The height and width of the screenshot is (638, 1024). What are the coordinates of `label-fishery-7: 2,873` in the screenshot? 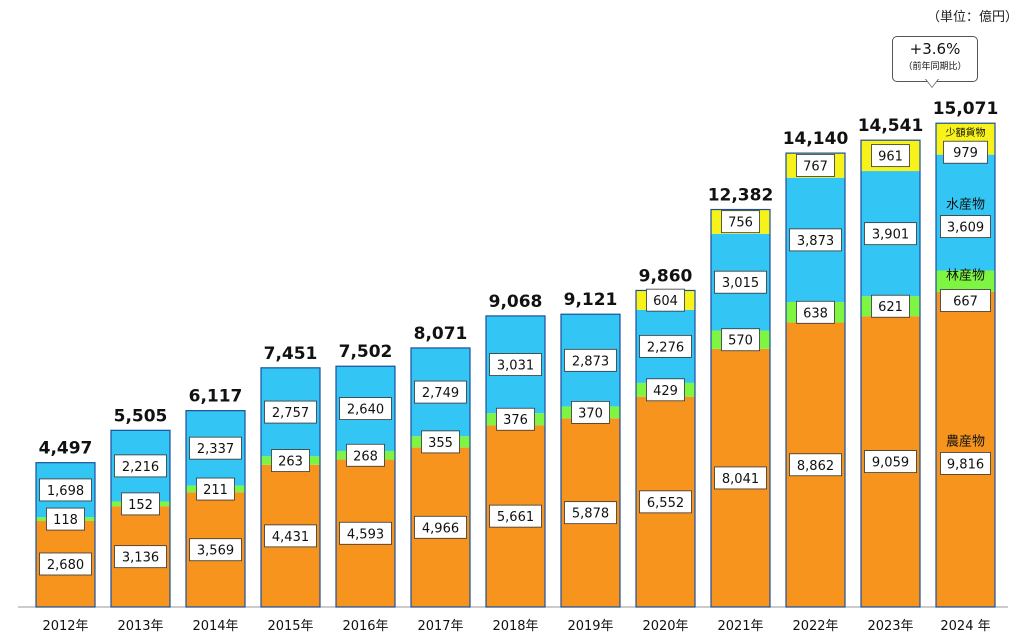 It's located at (590, 361).